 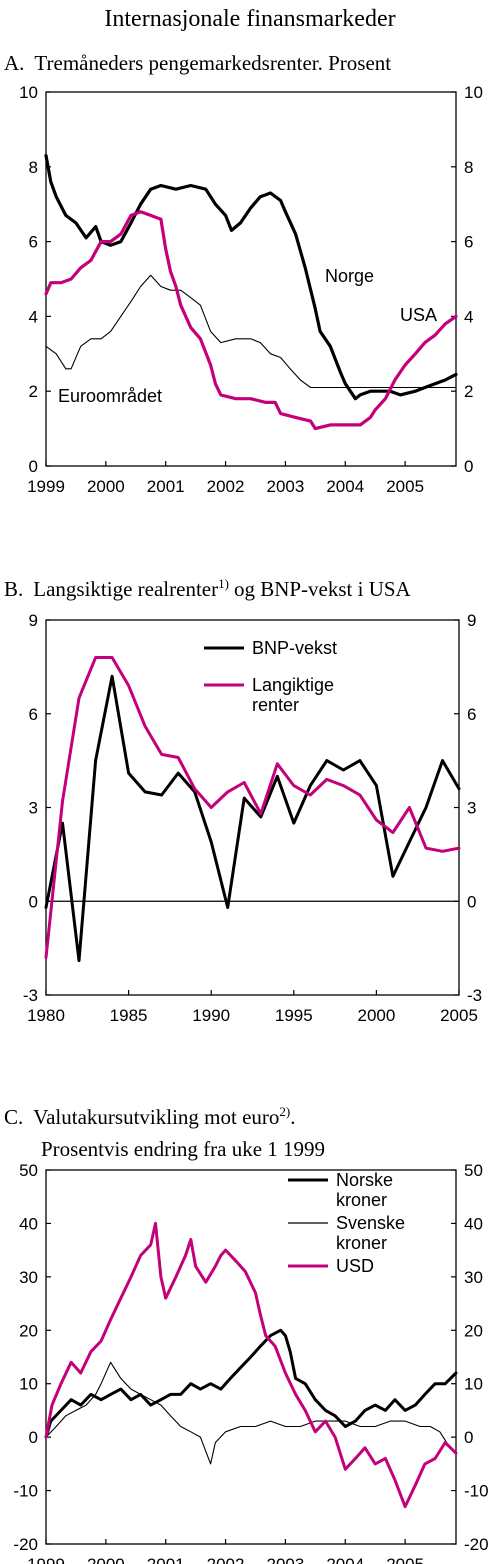 What do you see at coordinates (294, 1015) in the screenshot?
I see `x-tick-label: 1995` at bounding box center [294, 1015].